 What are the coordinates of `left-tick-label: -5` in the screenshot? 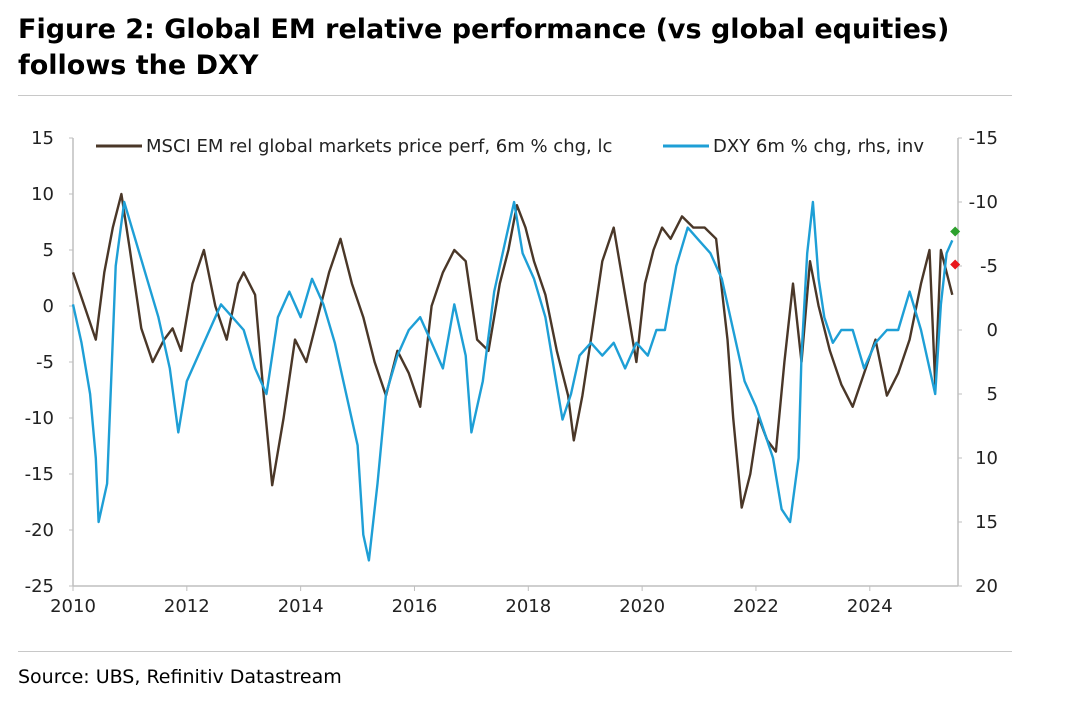 It's located at (45, 362).